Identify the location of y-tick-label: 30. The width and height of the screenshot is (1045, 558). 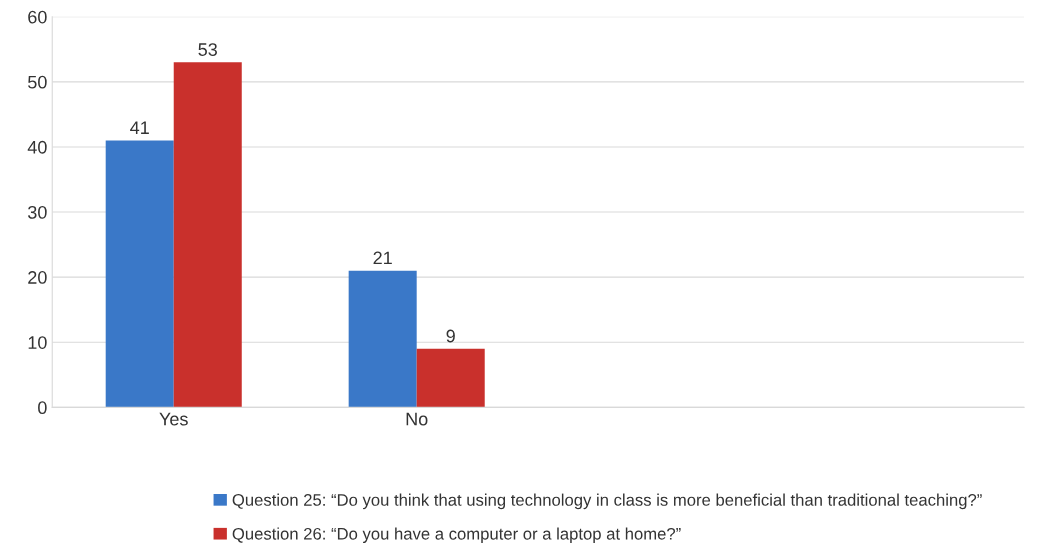
(37, 212).